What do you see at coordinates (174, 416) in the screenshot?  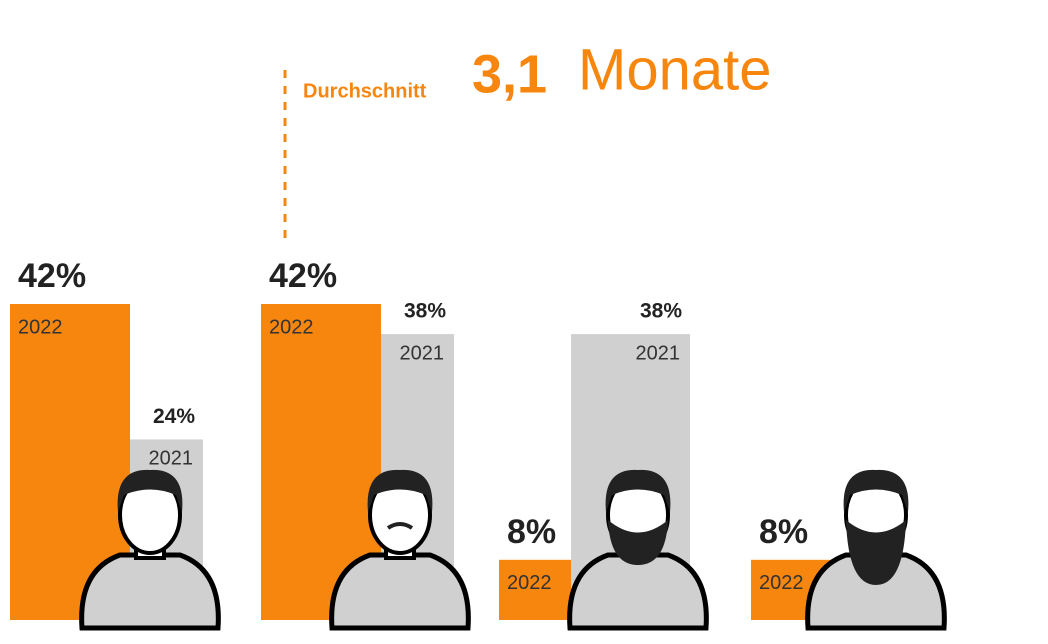 I see `value-label: 24%` at bounding box center [174, 416].